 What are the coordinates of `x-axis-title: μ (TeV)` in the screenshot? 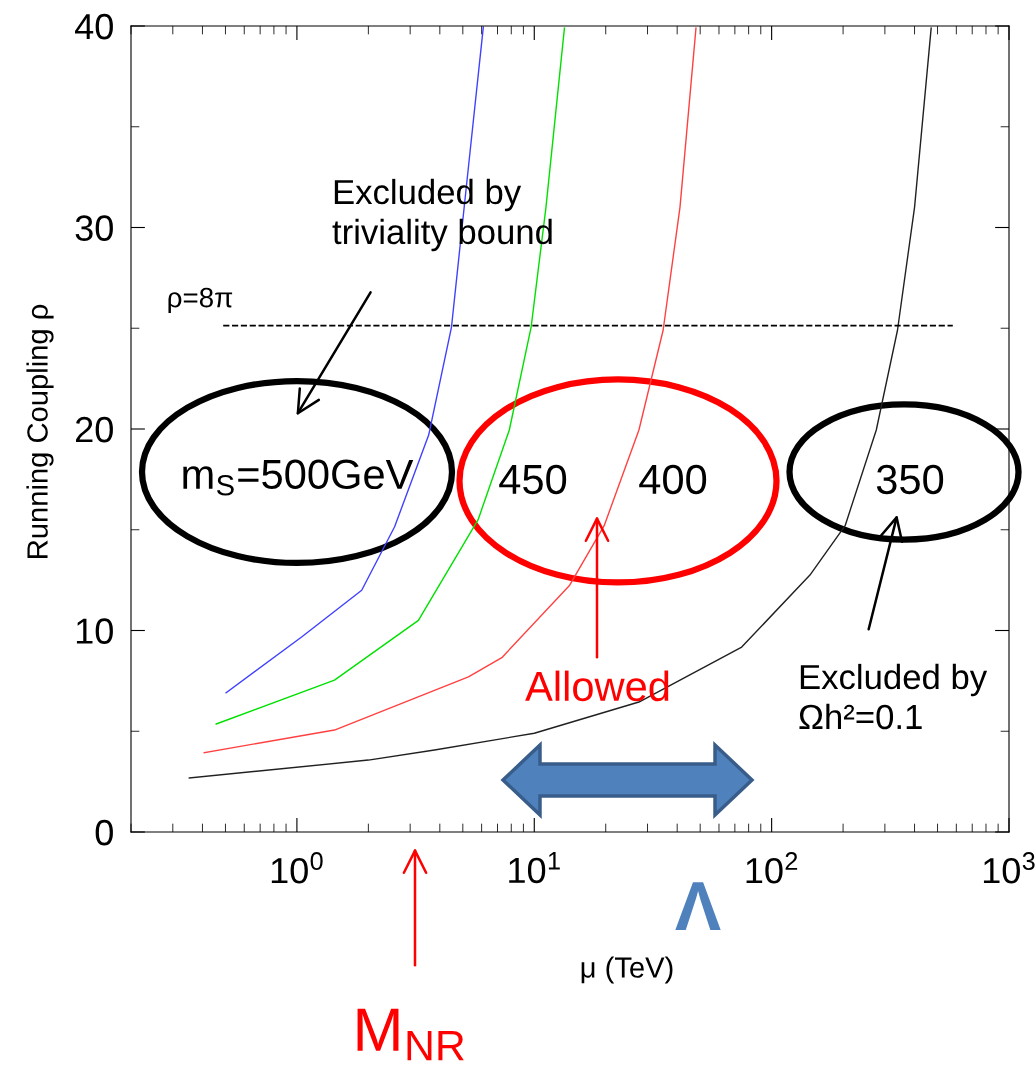 It's located at (627, 970).